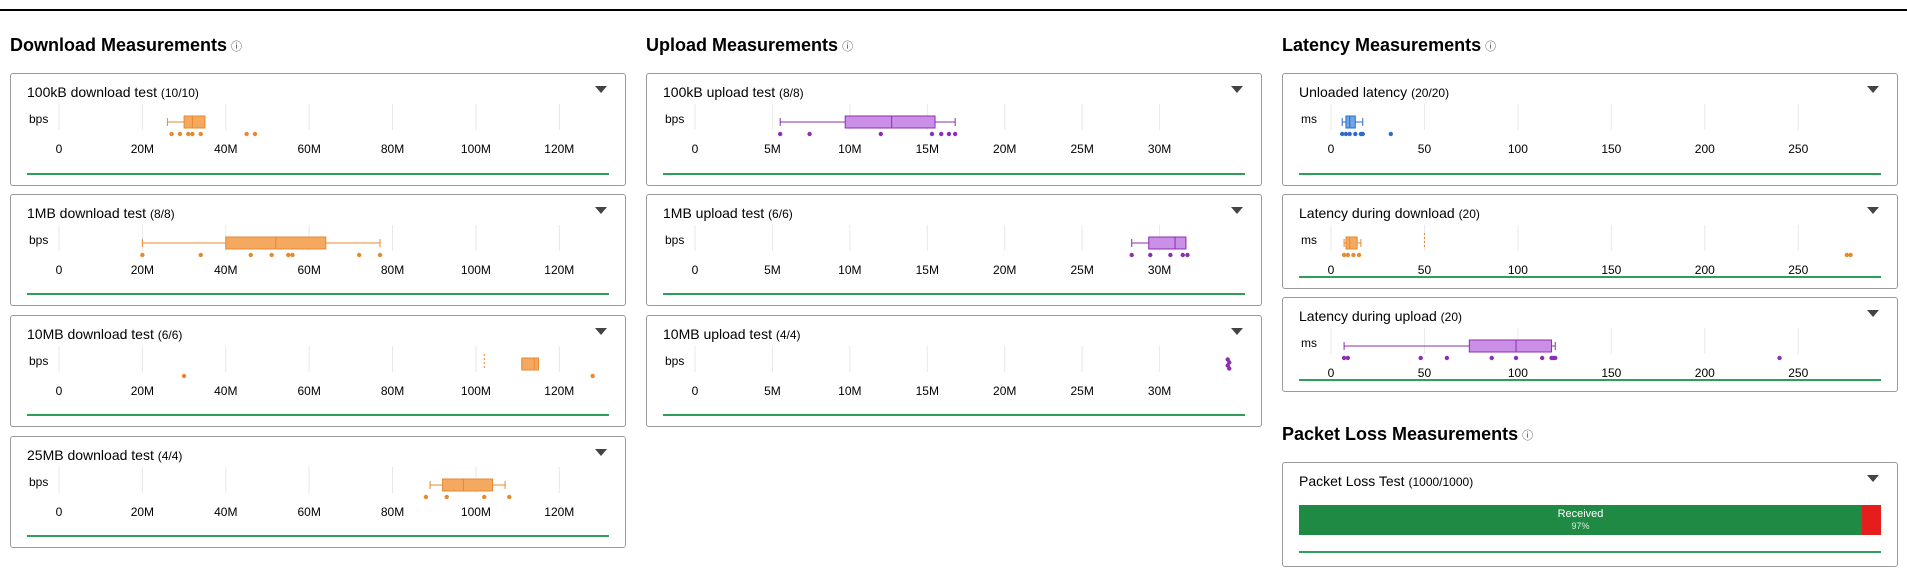  Describe the element at coordinates (225, 270) in the screenshot. I see `tick-label: 40M` at that location.